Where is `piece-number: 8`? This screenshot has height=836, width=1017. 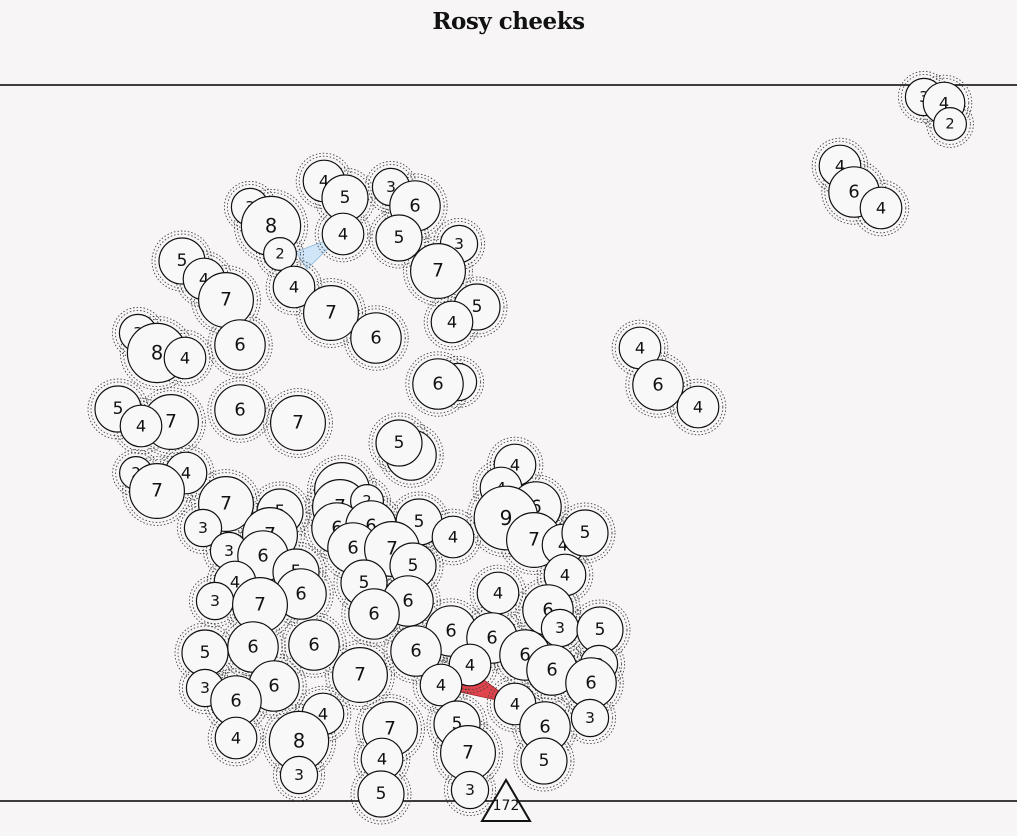
piece-number: 8 is located at coordinates (299, 741).